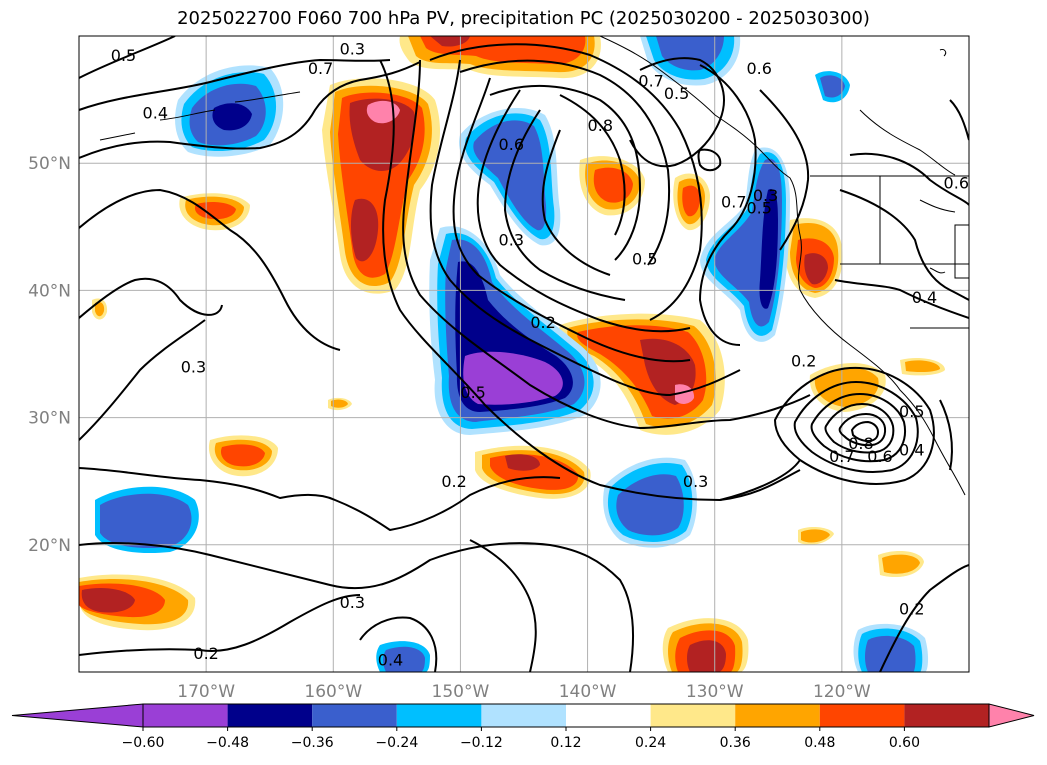  What do you see at coordinates (49, 355) in the screenshot?
I see `latitude-labels: 50°N 40°N 30°N 20°N` at bounding box center [49, 355].